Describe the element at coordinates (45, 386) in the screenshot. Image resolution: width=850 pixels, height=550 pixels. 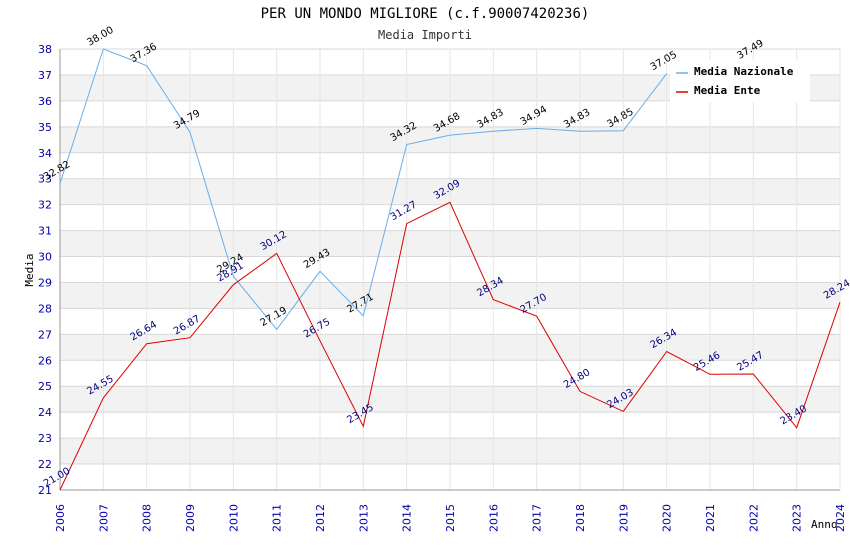
I see `y-tick-label: 25` at that location.